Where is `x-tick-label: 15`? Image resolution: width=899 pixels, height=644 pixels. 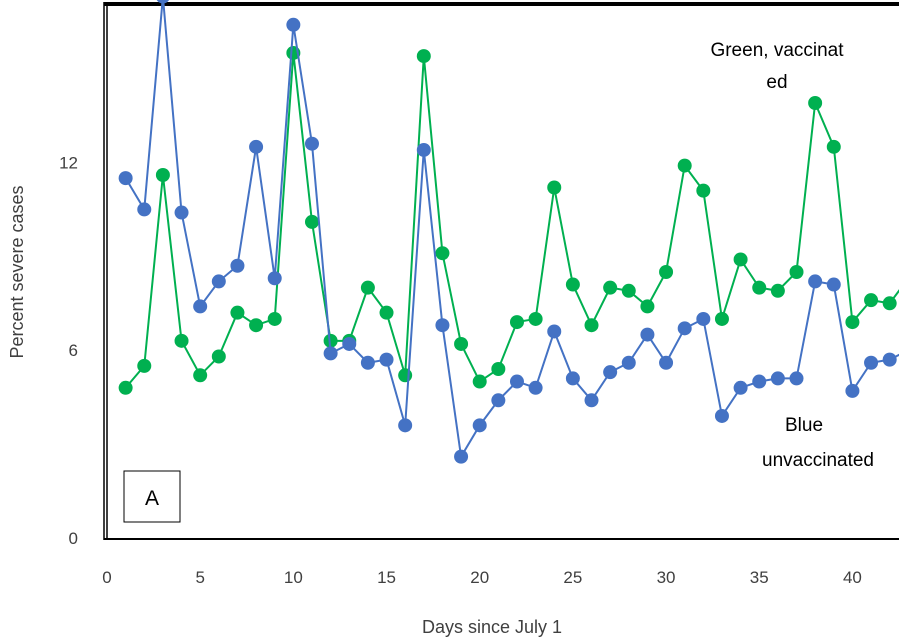 x-tick-label: 15 is located at coordinates (386, 577).